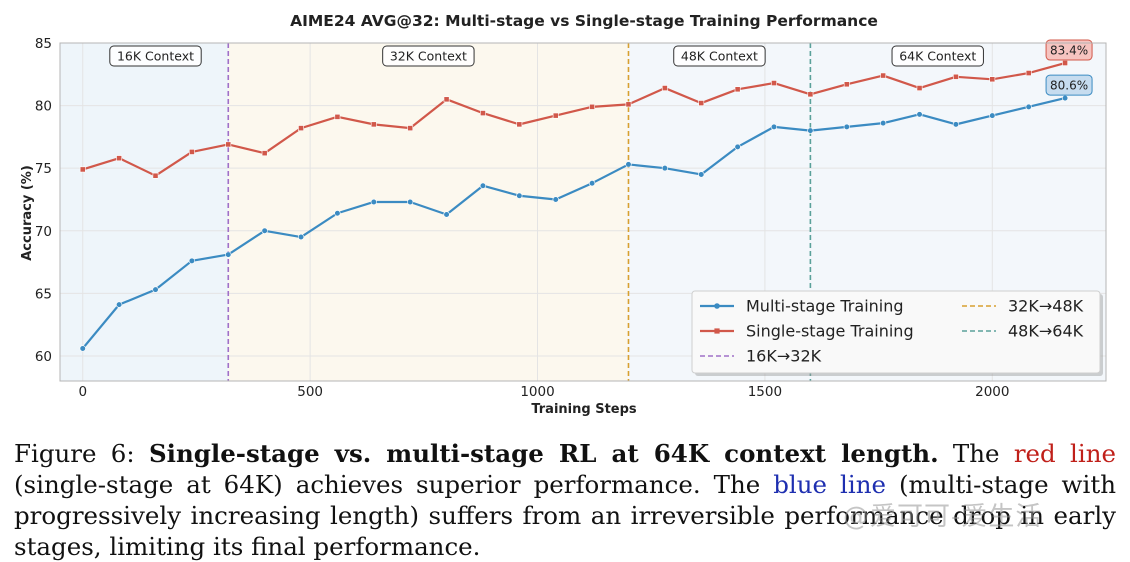 The width and height of the screenshot is (1130, 562). Describe the element at coordinates (765, 392) in the screenshot. I see `x-tick-label: 1500` at that location.